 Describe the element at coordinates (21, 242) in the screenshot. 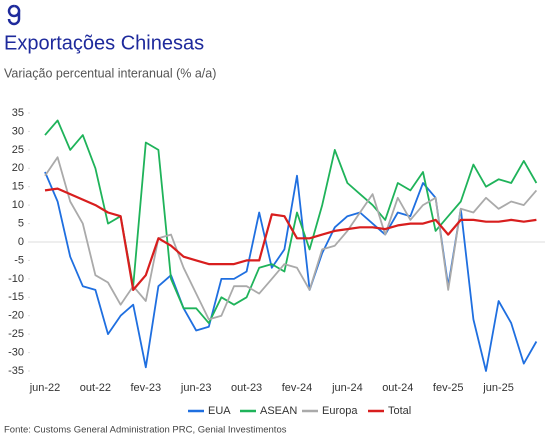

I see `y-tick-label: 0` at that location.